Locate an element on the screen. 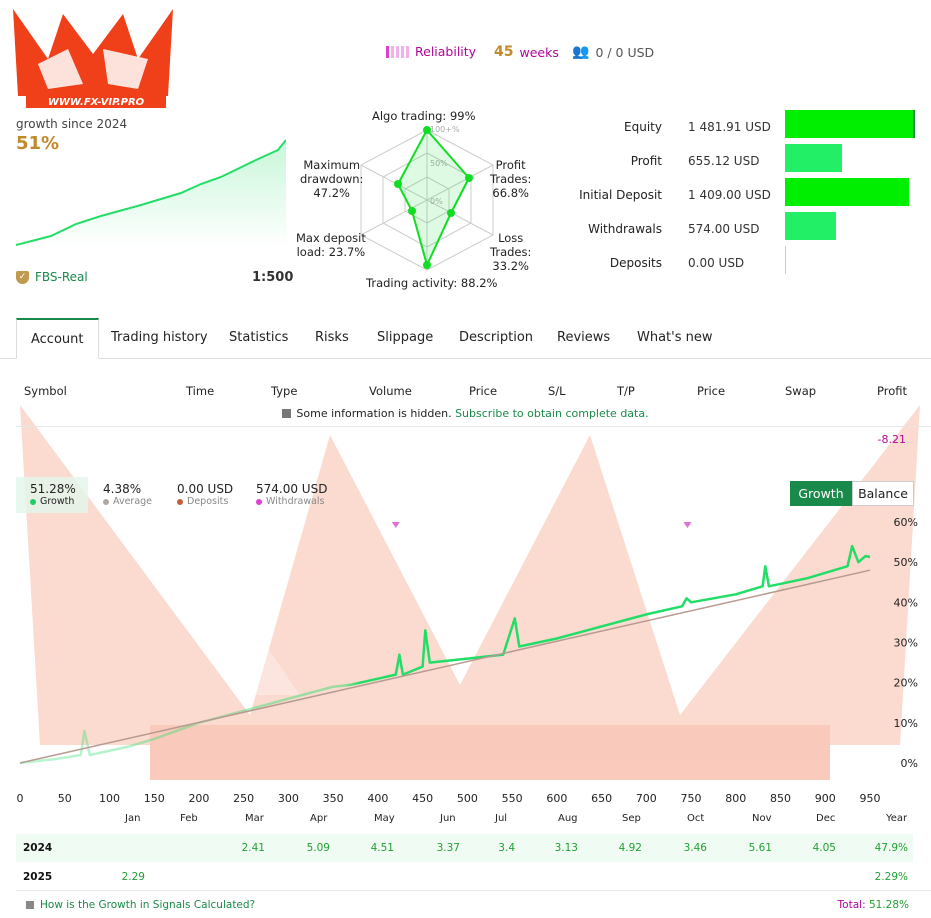 This screenshot has height=918, width=931. legend-value: 574.00 USD is located at coordinates (292, 489).